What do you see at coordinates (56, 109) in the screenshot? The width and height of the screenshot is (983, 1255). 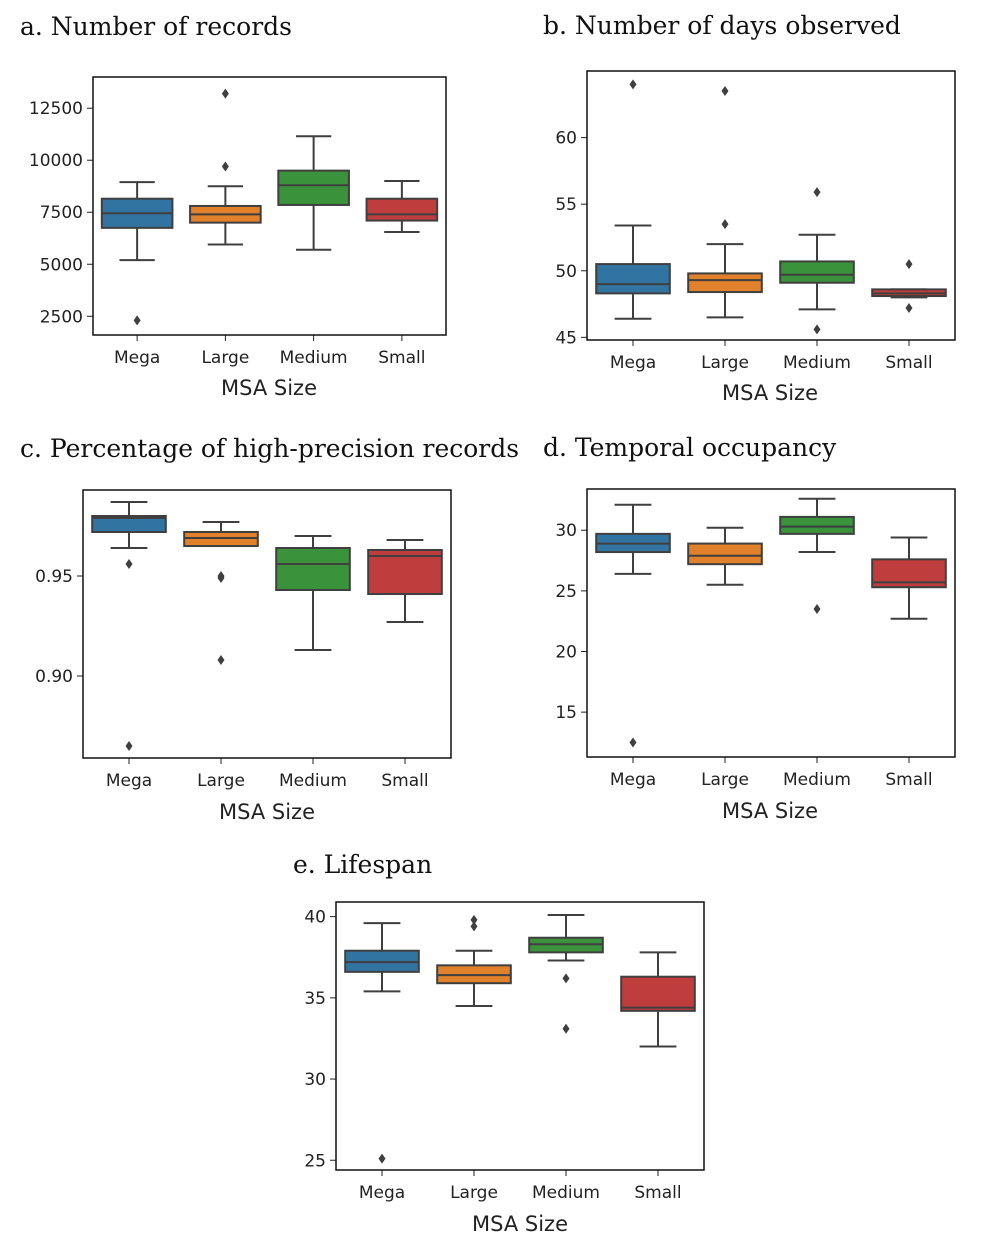 I see `y-tick-label: 12500` at bounding box center [56, 109].